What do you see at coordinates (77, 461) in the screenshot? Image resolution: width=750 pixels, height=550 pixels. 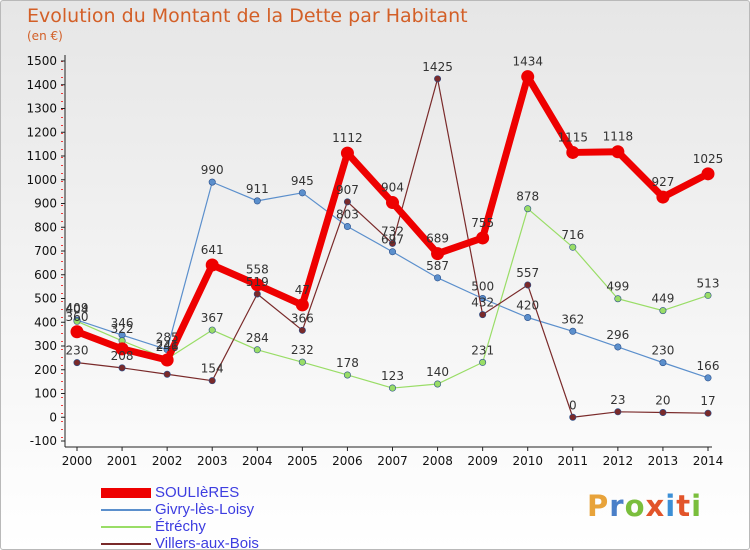 I see `x-tick-label: 2000` at bounding box center [77, 461].